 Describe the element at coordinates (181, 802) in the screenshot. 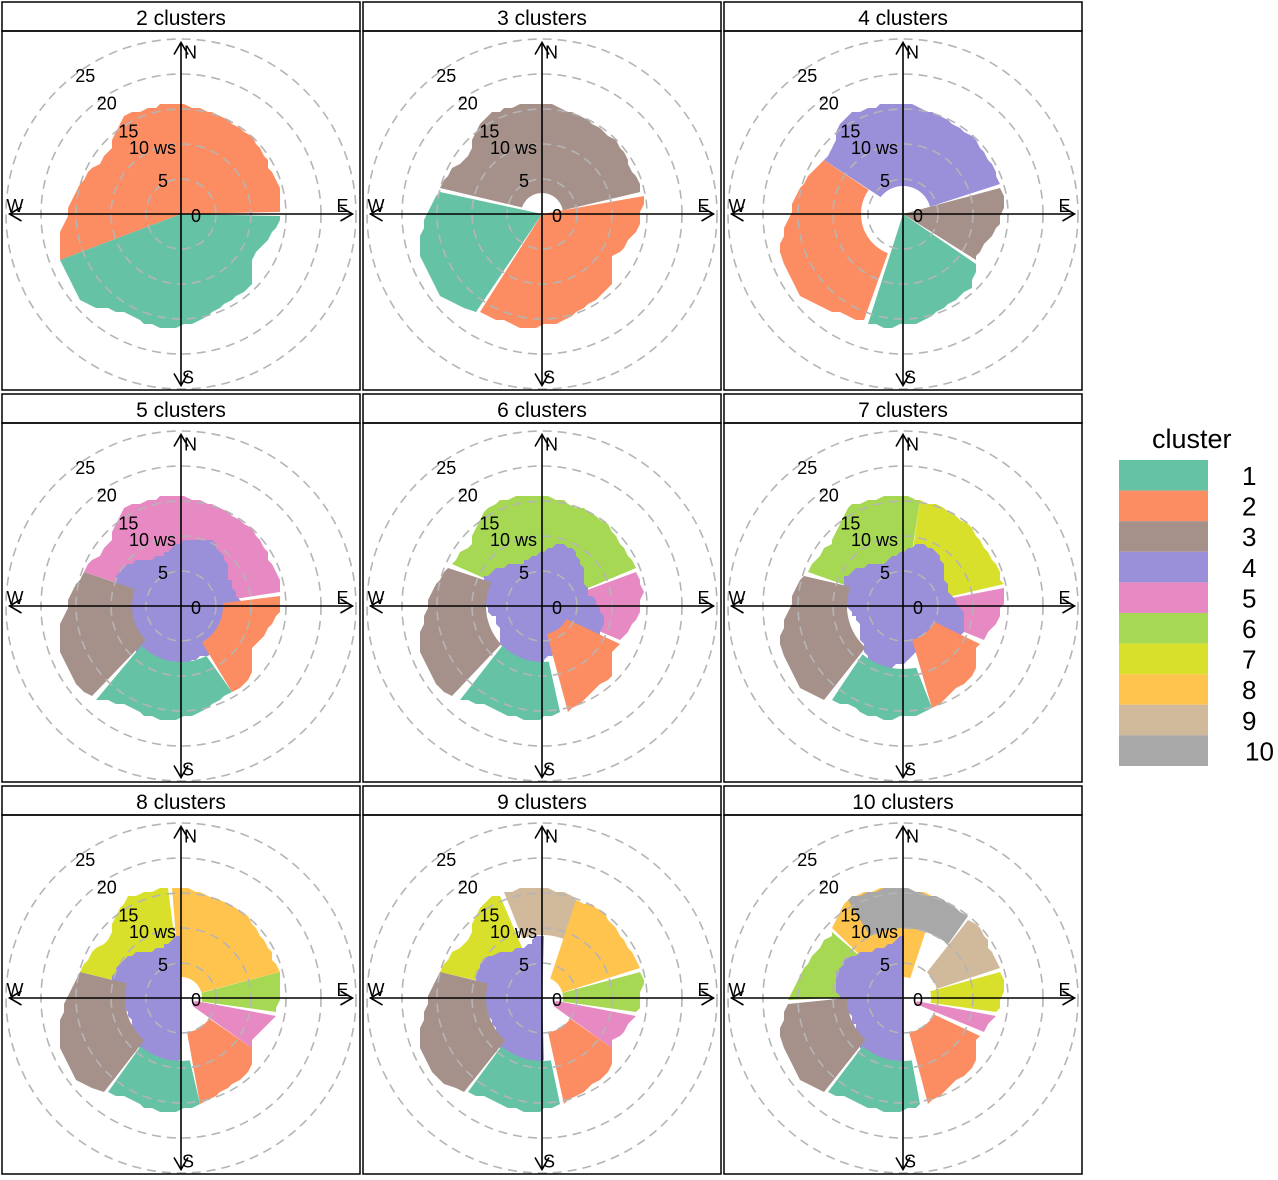

I see `facet-strip-label: 8 clusters` at that location.